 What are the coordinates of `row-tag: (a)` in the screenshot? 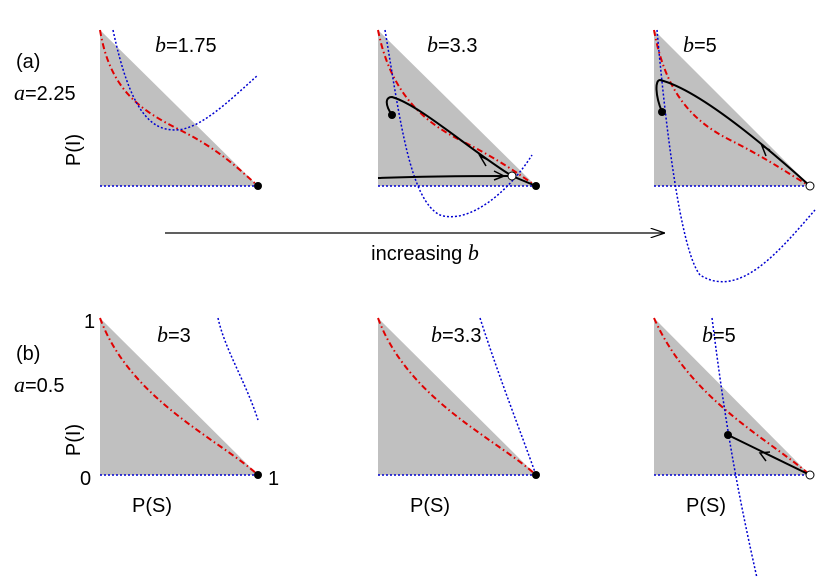 It's located at (28, 62).